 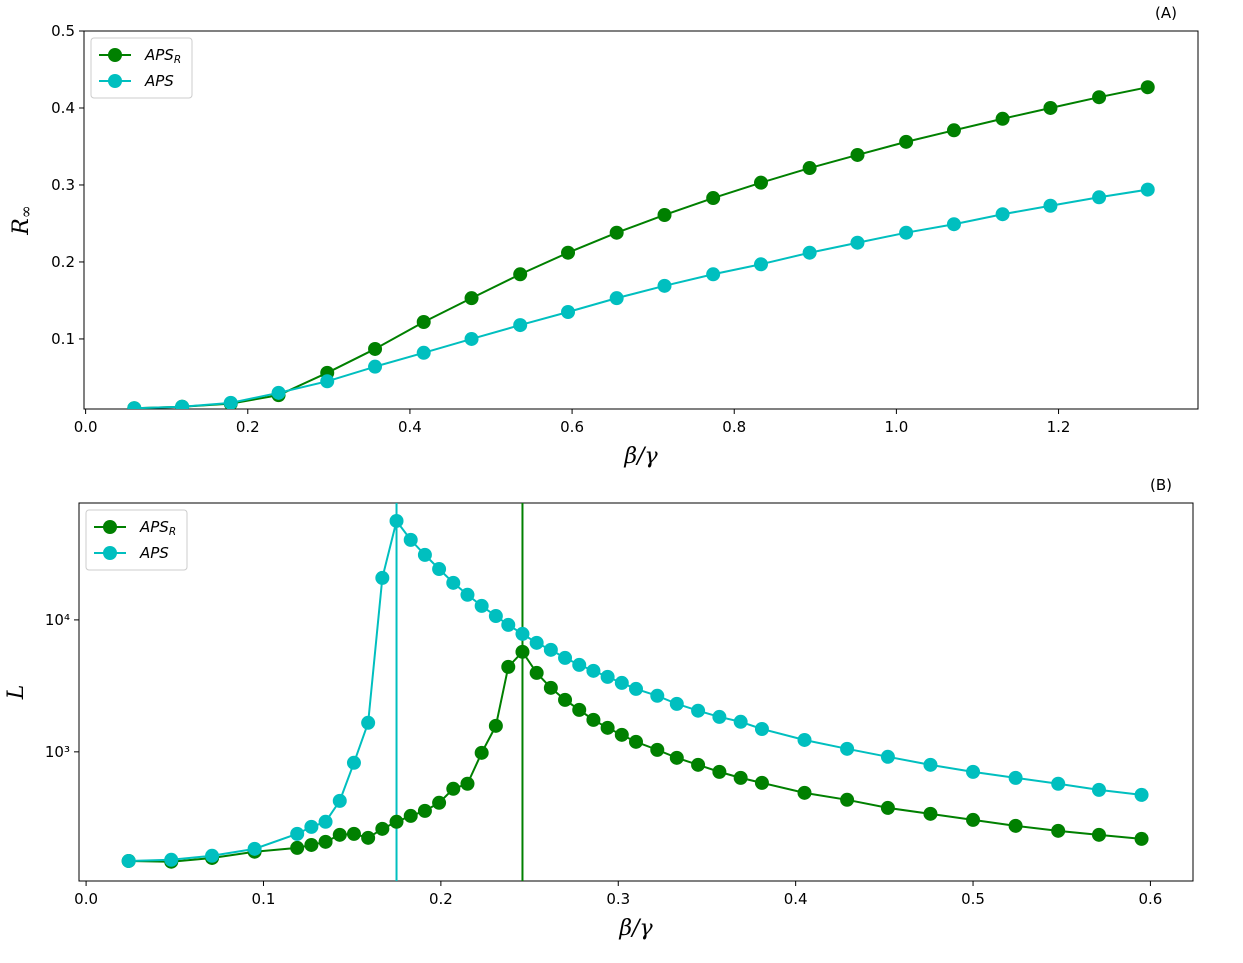 What do you see at coordinates (63, 338) in the screenshot?
I see `y-tick-label: 0.1` at bounding box center [63, 338].